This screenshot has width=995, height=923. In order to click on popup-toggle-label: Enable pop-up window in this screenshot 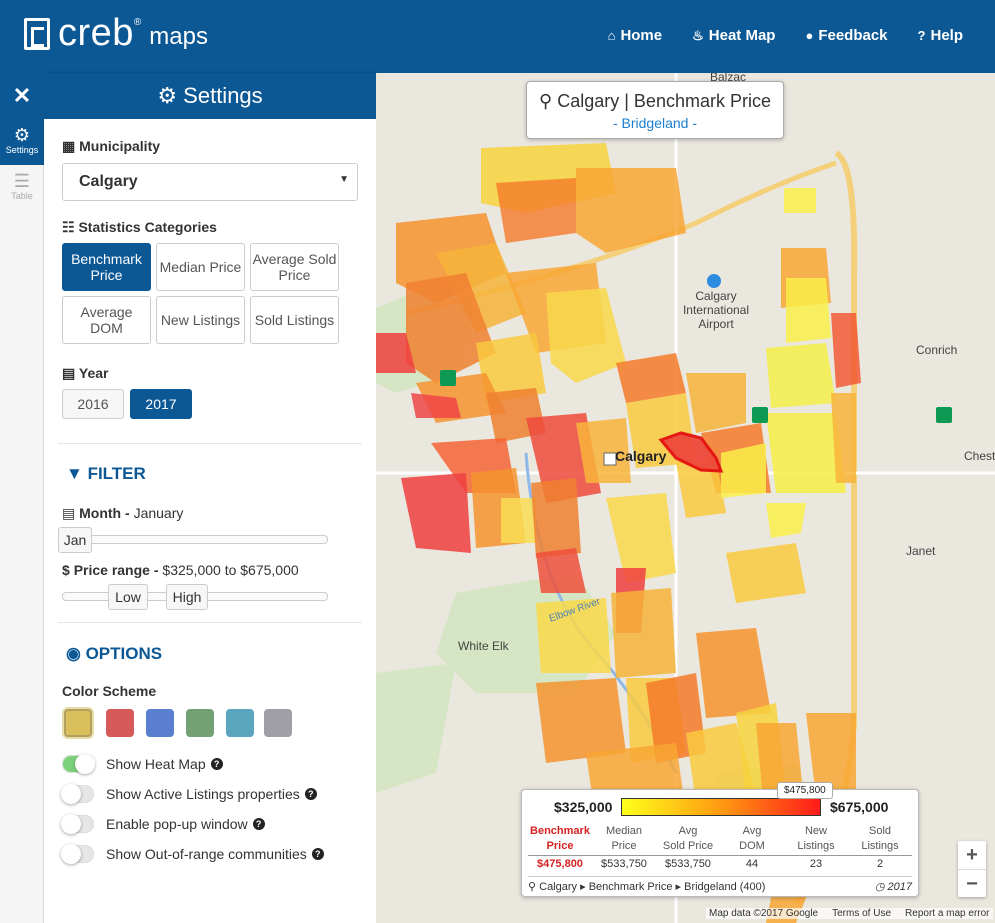, I will do `click(177, 824)`.